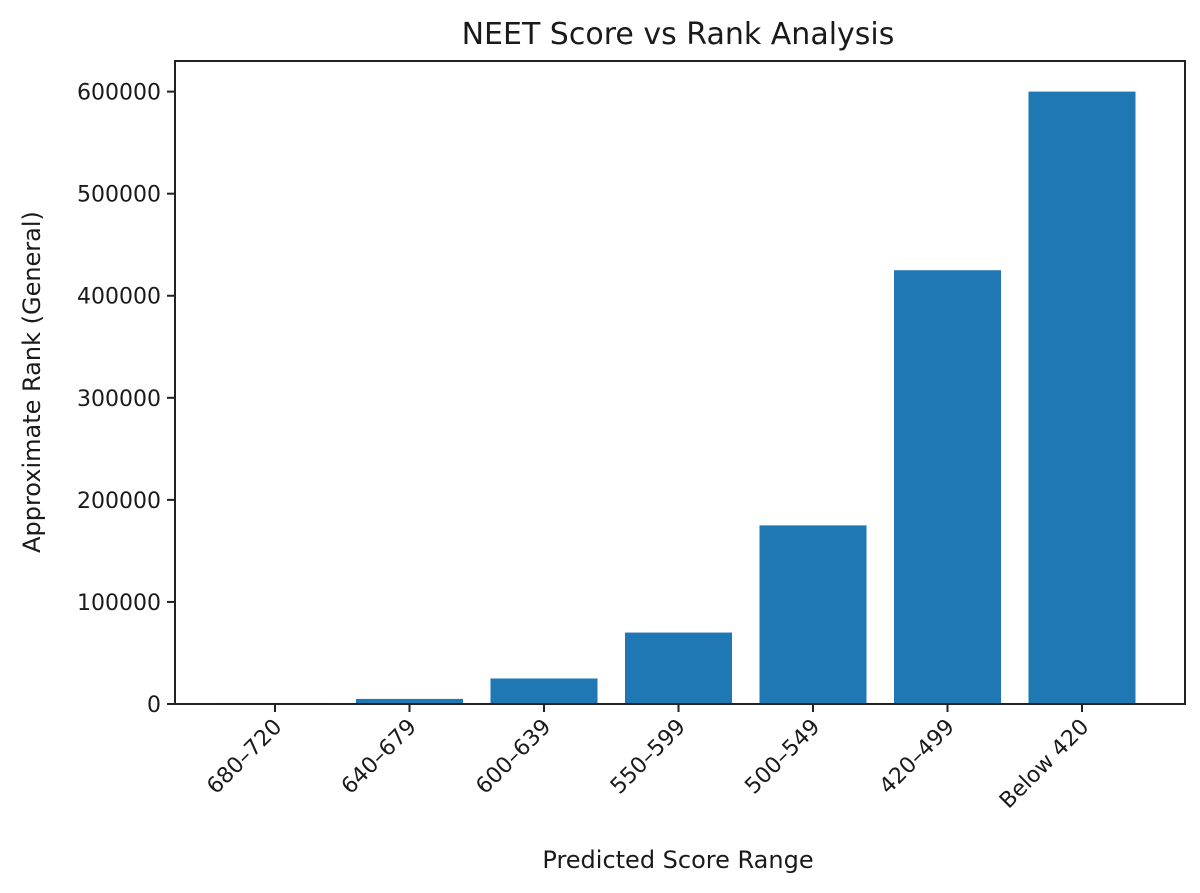 The width and height of the screenshot is (1200, 893). Describe the element at coordinates (119, 501) in the screenshot. I see `y-tick-label-2: 200000` at that location.